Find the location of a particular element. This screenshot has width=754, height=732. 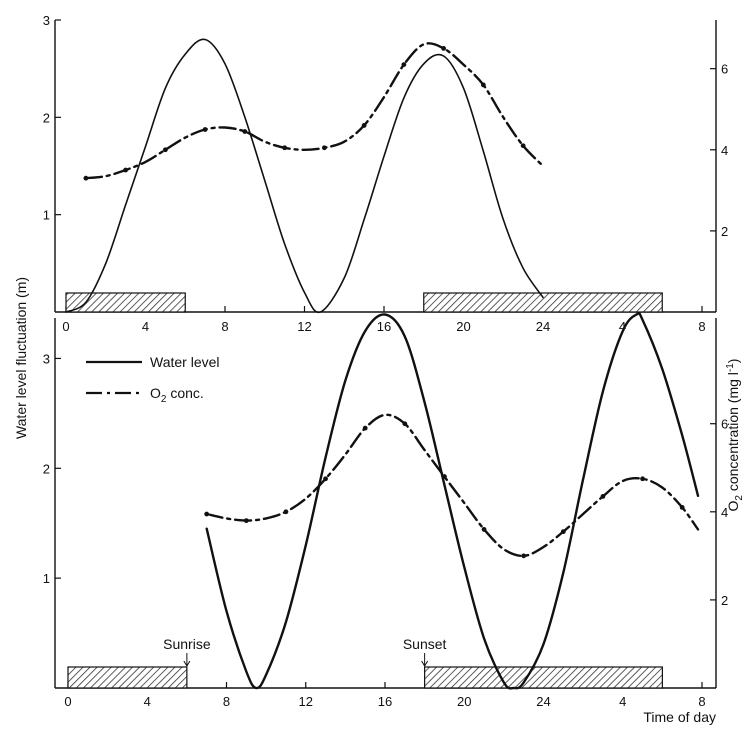

sunset-arrow-head is located at coordinates (425, 663).